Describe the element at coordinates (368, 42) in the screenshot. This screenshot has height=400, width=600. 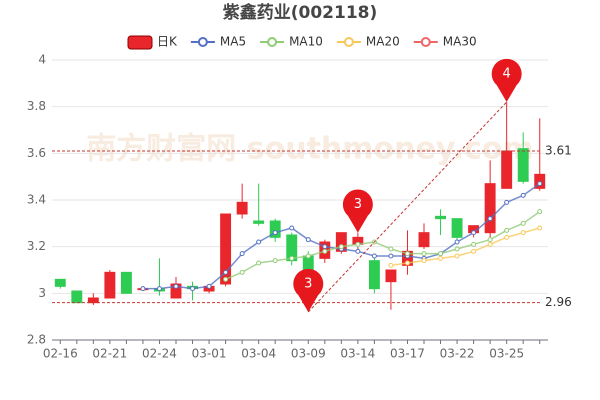
I see `legend-item: MA20` at that location.